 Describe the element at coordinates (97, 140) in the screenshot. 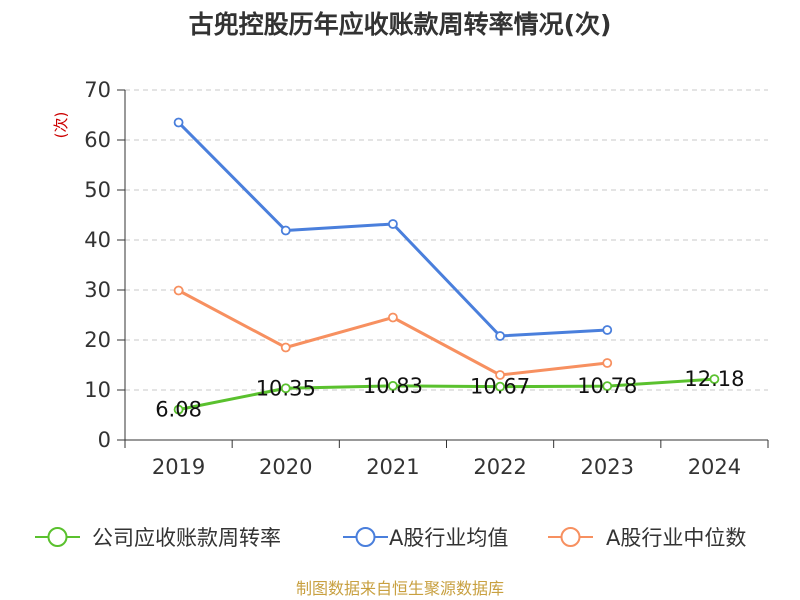

I see `y-tick-label: 60` at that location.